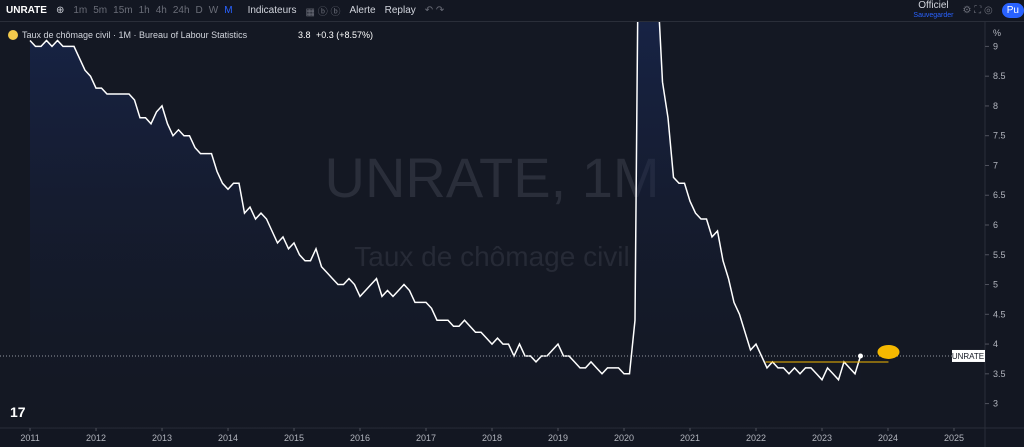  I want to click on y-tick-label: 5.5, so click(999, 255).